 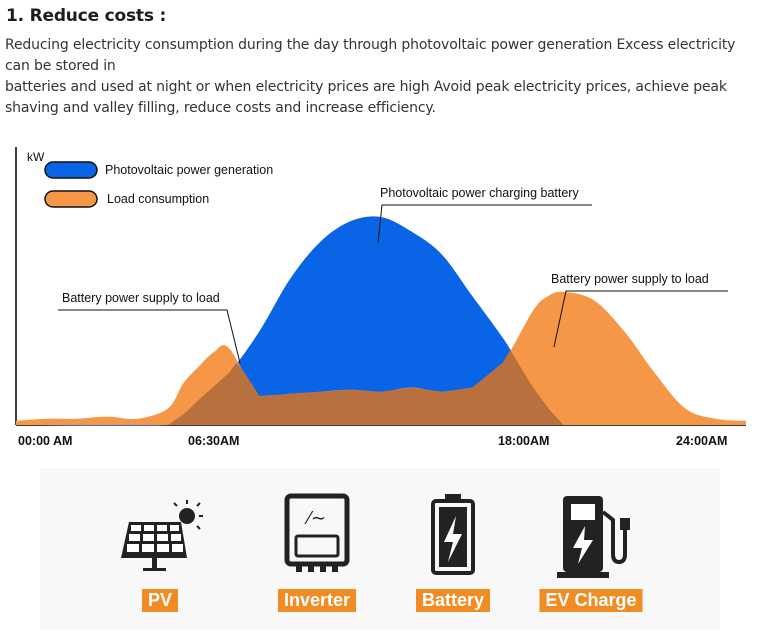 What do you see at coordinates (591, 600) in the screenshot?
I see `ev-charge-label: EV Charge` at bounding box center [591, 600].